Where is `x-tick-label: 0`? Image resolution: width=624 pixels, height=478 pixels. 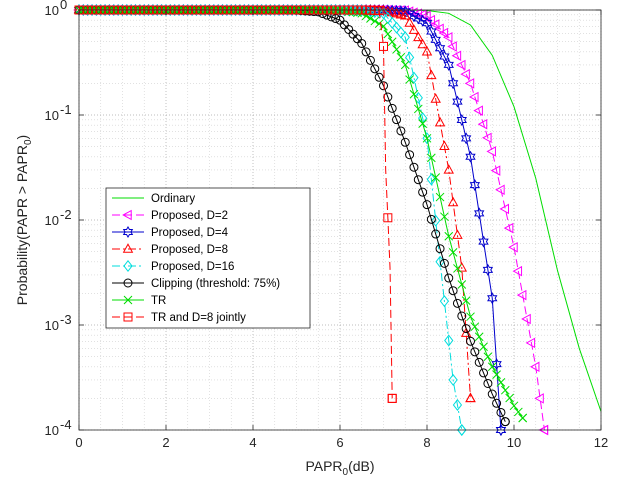
x-tick-label: 0 is located at coordinates (78, 442).